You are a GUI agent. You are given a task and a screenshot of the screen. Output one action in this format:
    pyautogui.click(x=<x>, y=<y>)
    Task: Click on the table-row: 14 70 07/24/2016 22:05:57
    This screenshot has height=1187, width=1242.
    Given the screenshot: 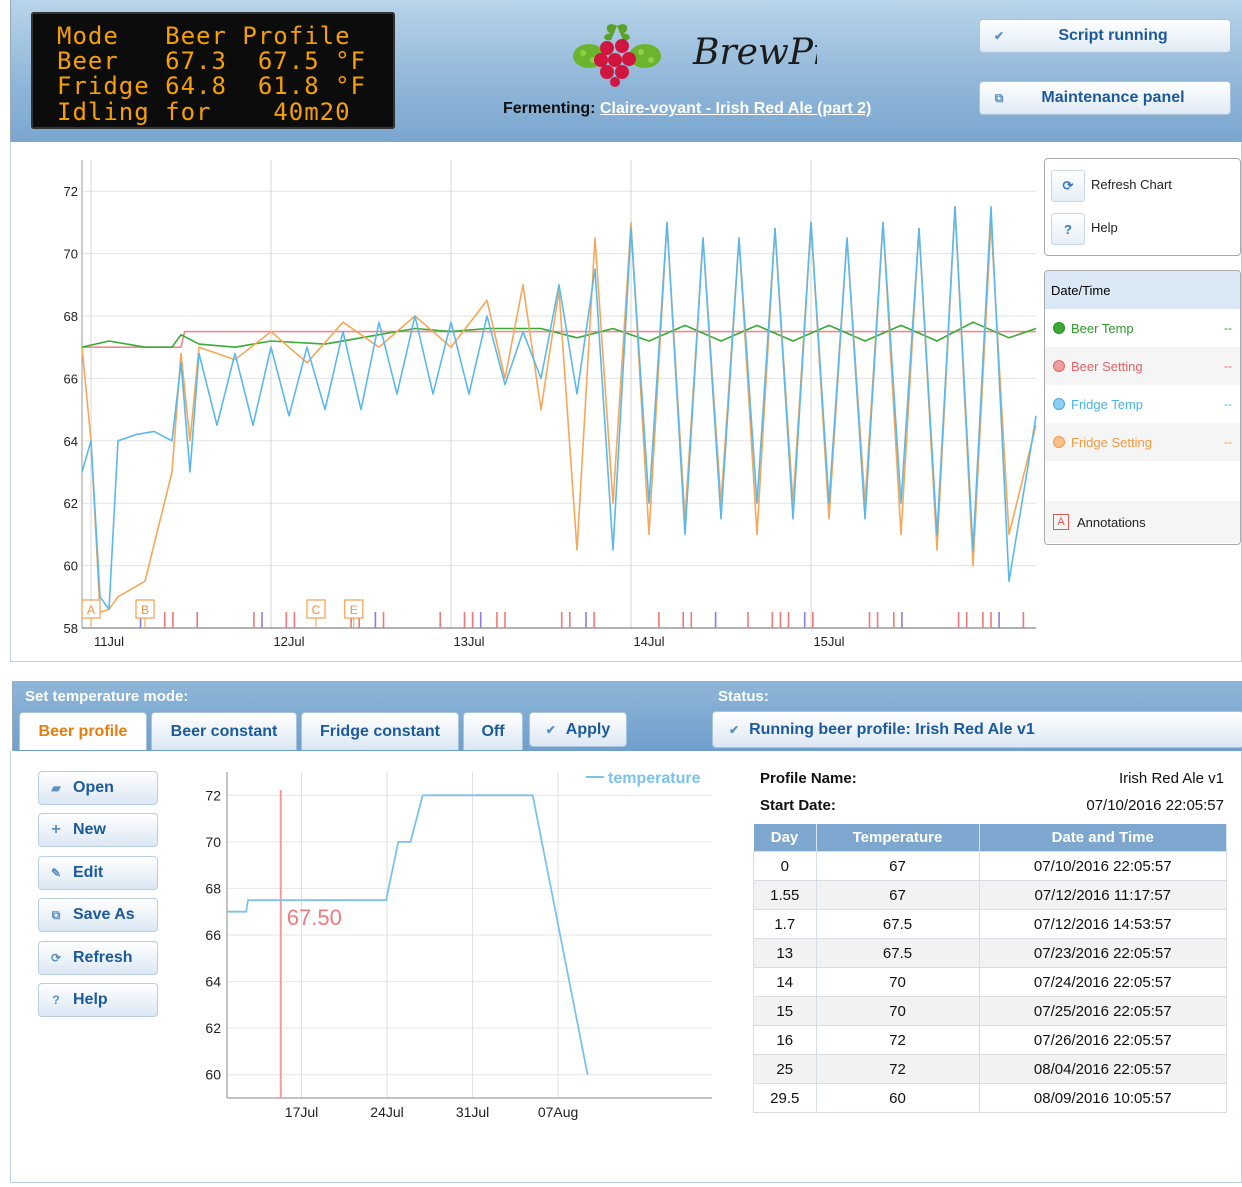 What is the action you would take?
    pyautogui.click(x=990, y=982)
    